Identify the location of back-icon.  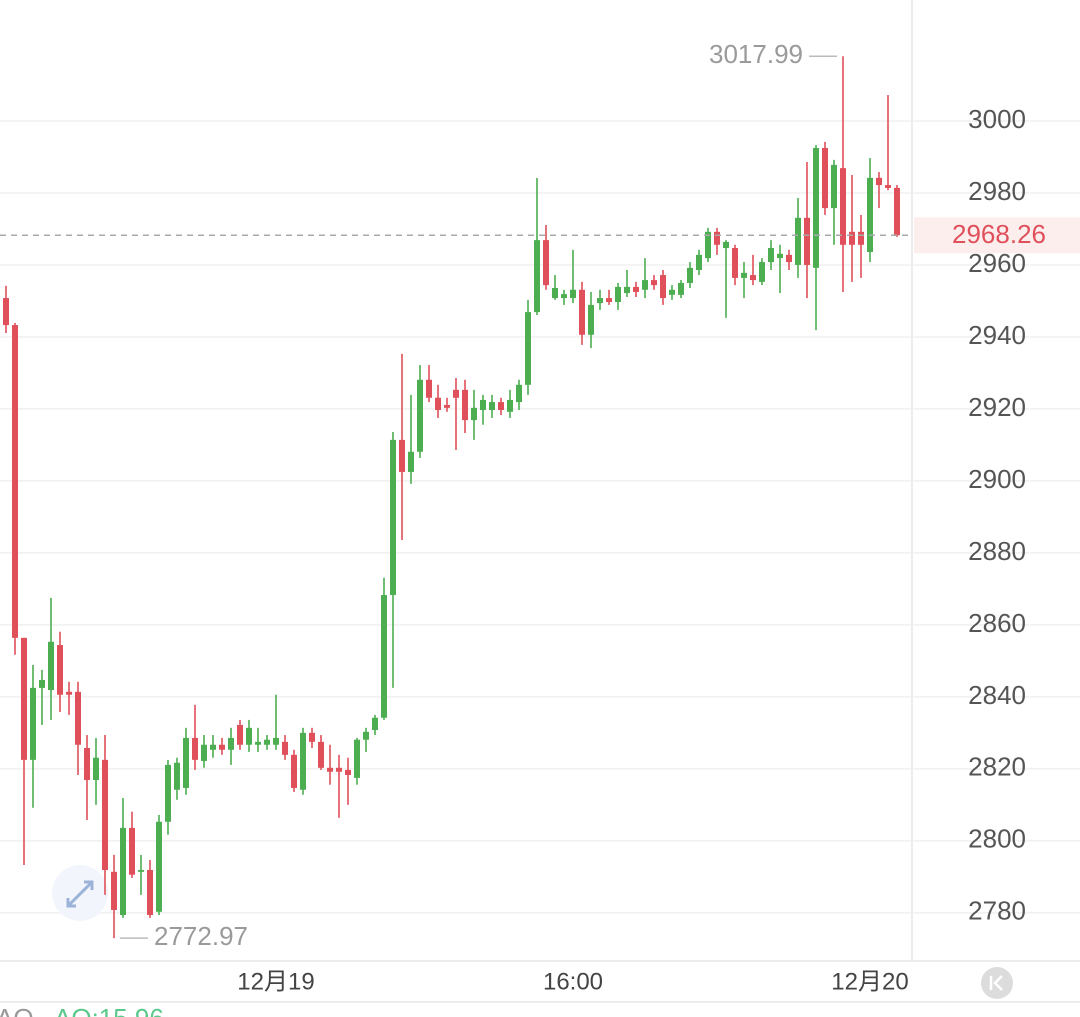
(996, 983).